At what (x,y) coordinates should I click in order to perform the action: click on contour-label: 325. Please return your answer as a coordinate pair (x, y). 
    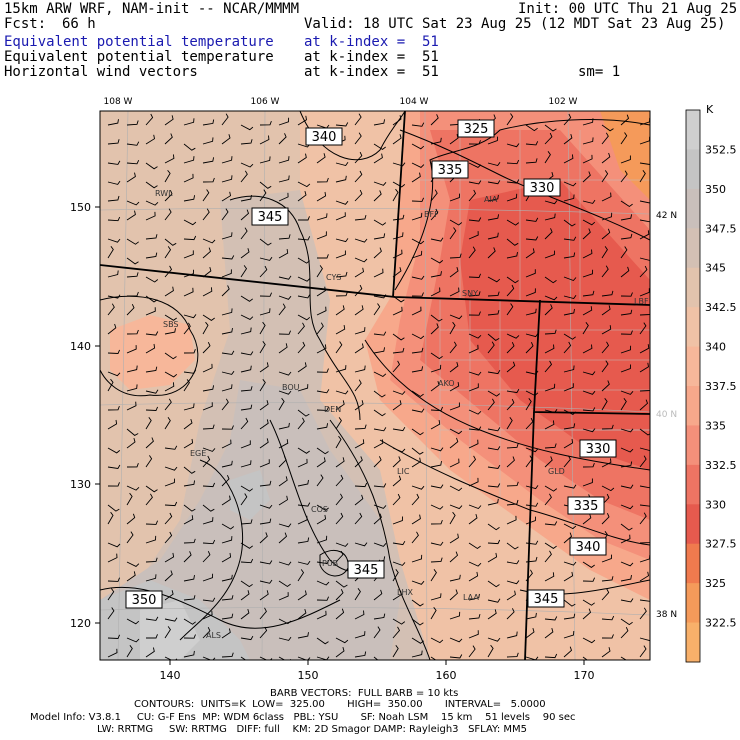
    Looking at the image, I should click on (476, 128).